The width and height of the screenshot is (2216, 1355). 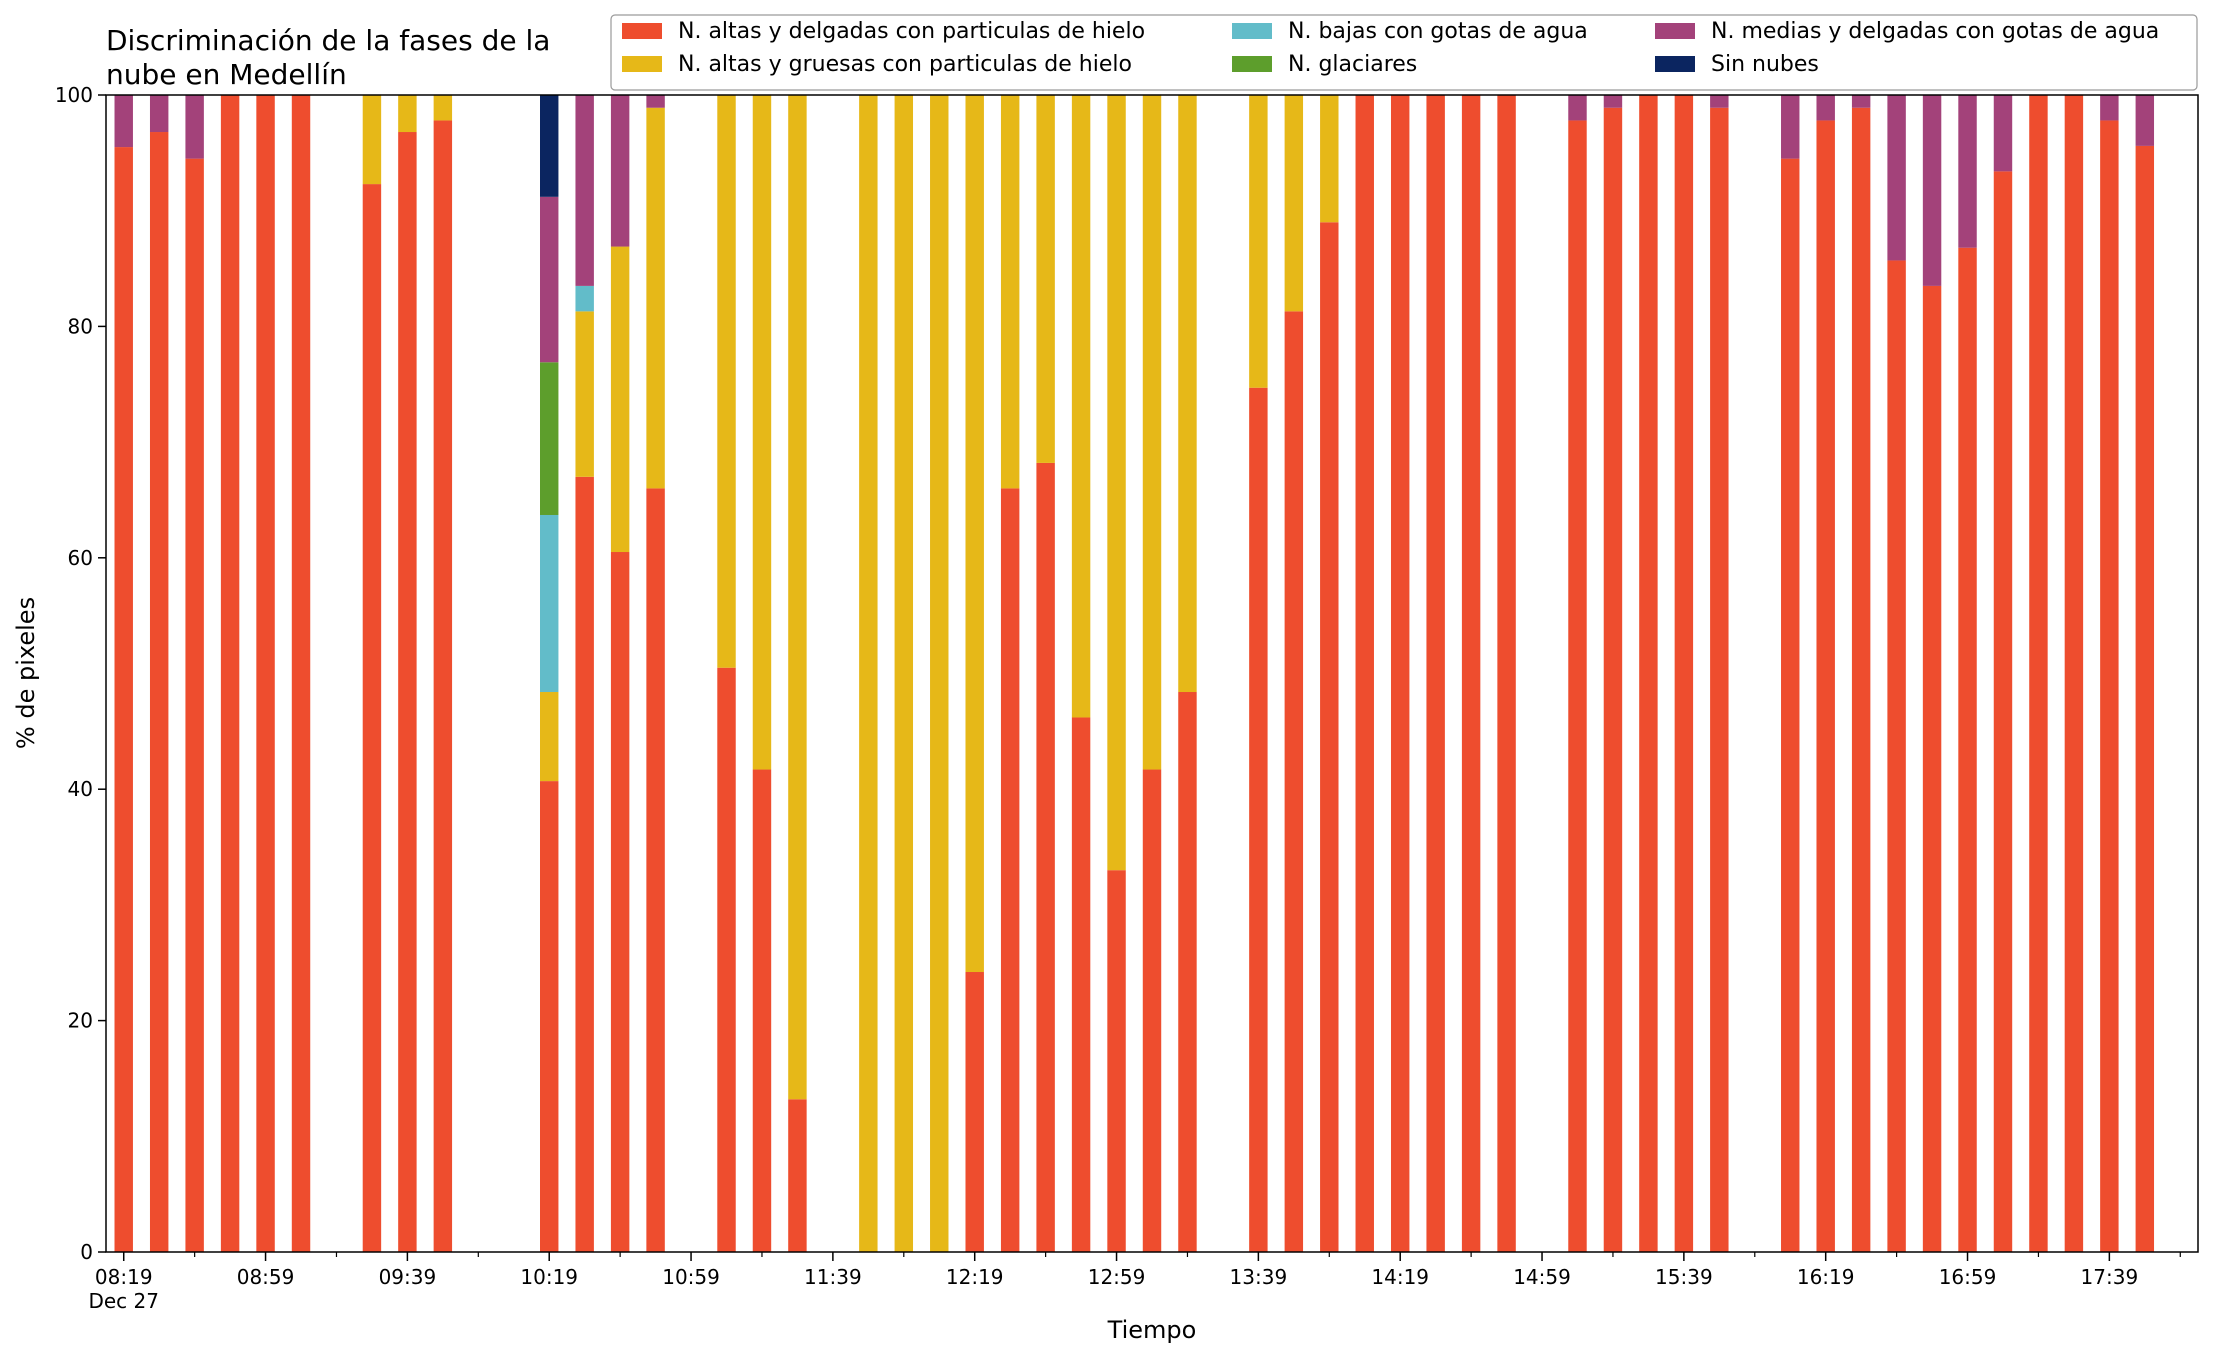 I want to click on x-tick-label: 12:19, so click(x=975, y=1277).